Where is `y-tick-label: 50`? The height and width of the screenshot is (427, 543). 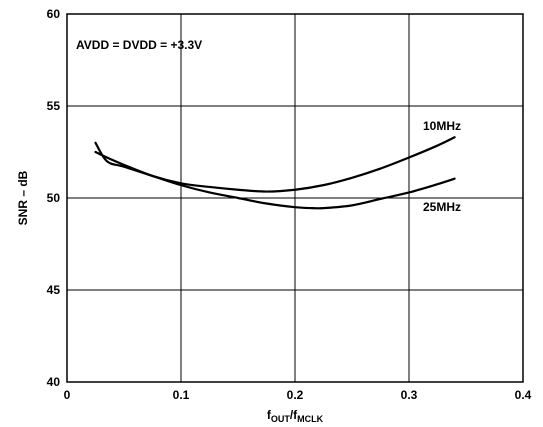 y-tick-label: 50 is located at coordinates (54, 198).